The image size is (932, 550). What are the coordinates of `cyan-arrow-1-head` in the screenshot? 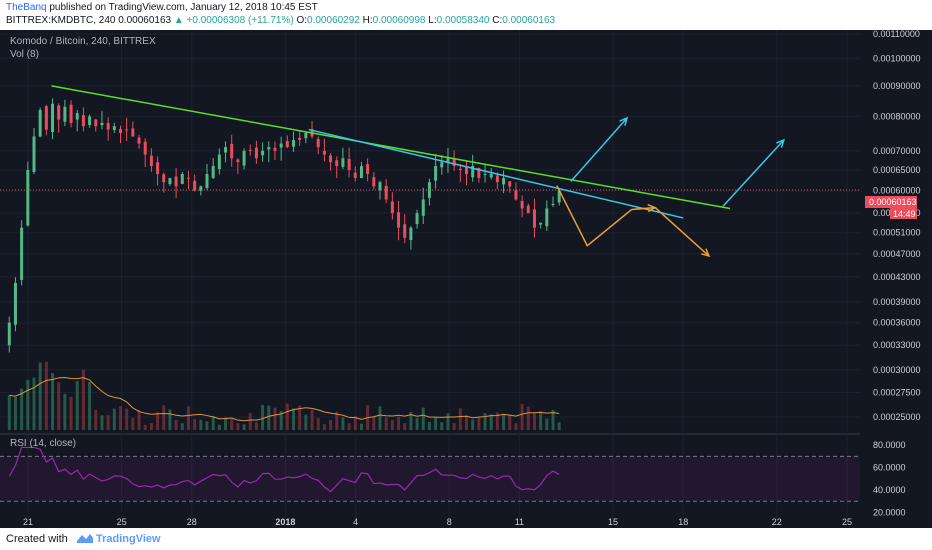 It's located at (624, 121).